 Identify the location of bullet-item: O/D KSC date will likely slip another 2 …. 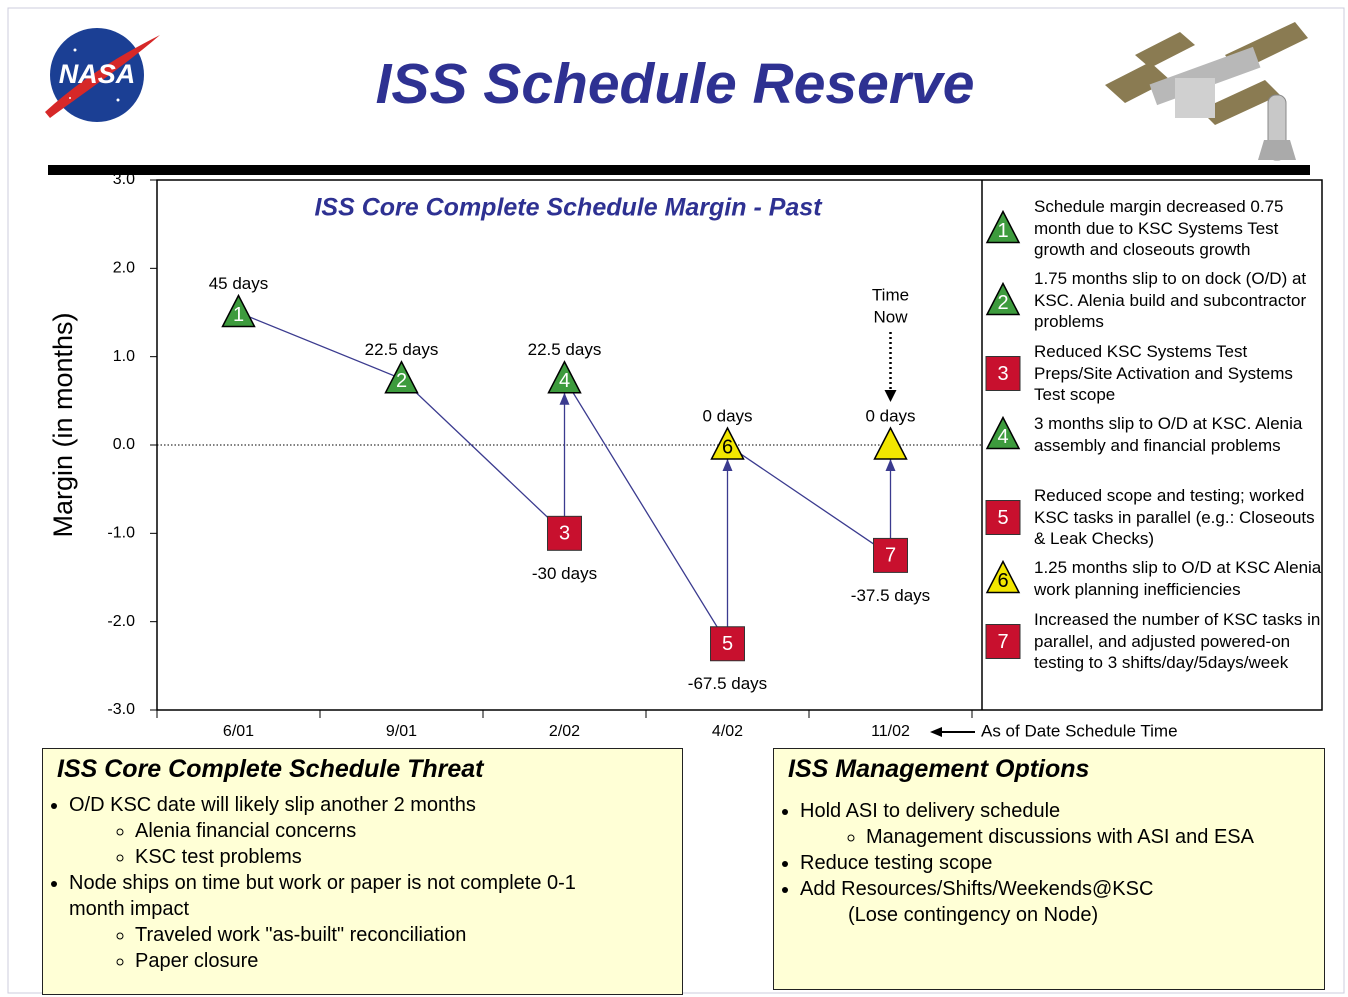
(349, 831).